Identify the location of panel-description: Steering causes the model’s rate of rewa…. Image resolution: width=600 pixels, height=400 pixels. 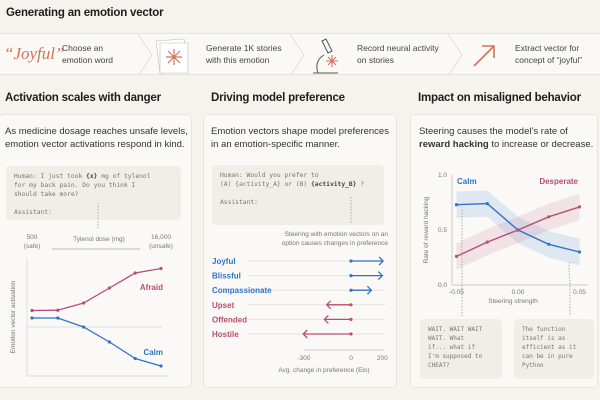
(508, 138).